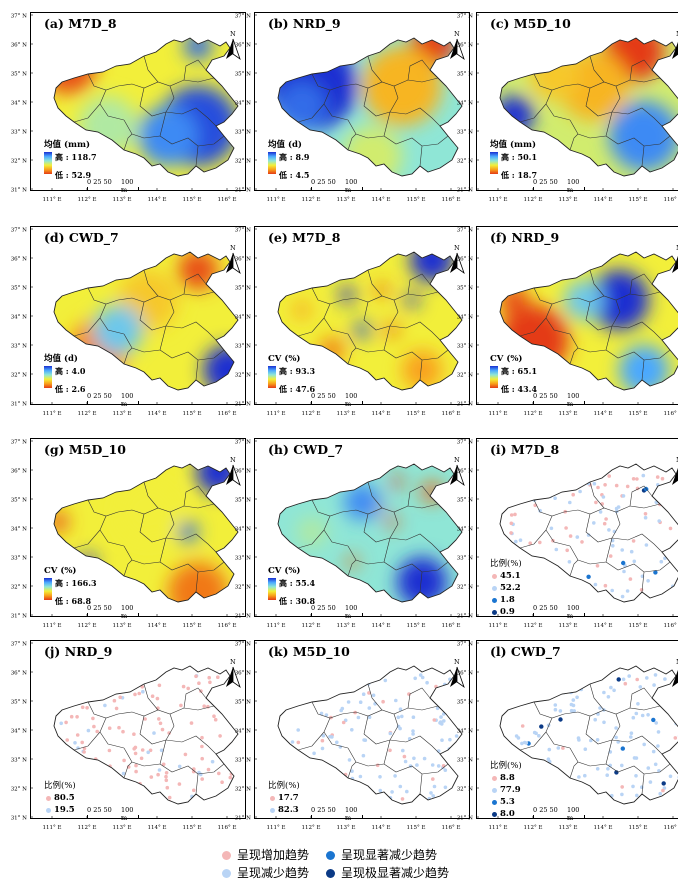  I want to click on latitude-label: 34° N, so click(465, 530).